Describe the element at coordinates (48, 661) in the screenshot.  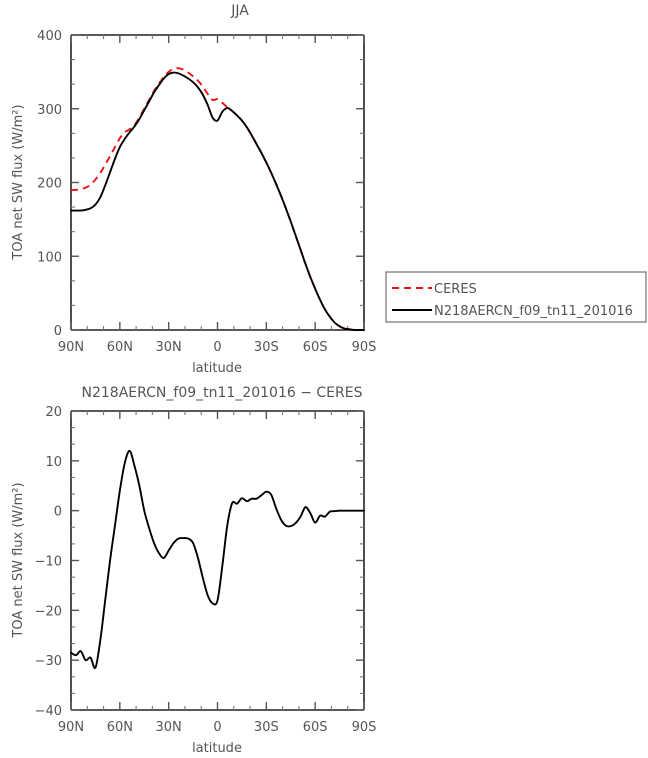
I see `y-tick-label: −30` at that location.